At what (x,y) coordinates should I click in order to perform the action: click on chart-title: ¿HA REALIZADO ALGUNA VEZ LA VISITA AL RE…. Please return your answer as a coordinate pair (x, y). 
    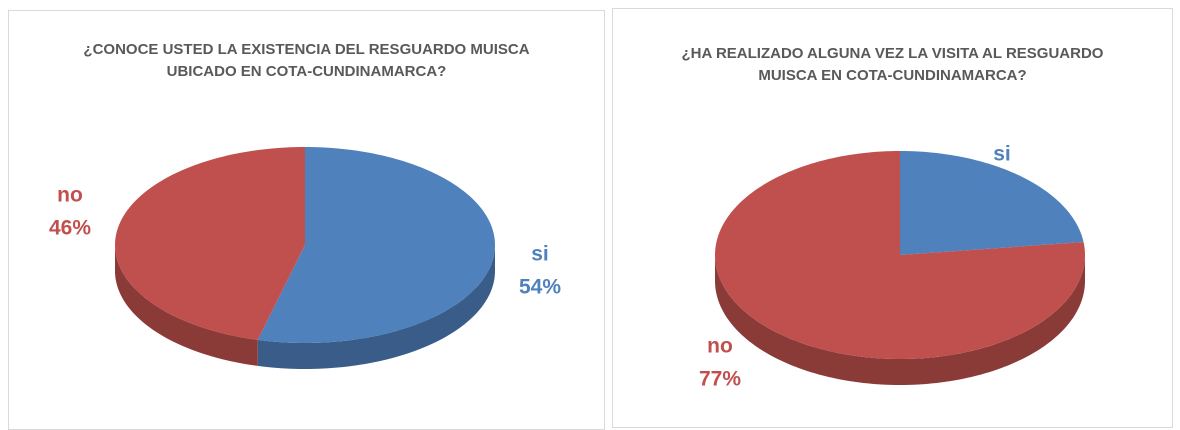
    Looking at the image, I should click on (892, 64).